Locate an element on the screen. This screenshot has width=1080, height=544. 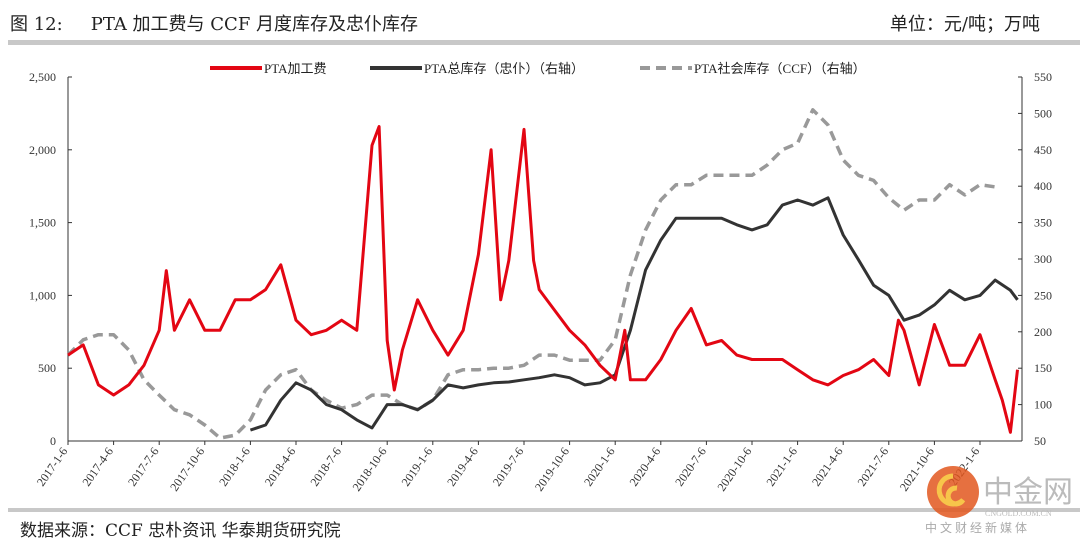
x-tick-label: 2019-10-6 is located at coordinates (552, 469).